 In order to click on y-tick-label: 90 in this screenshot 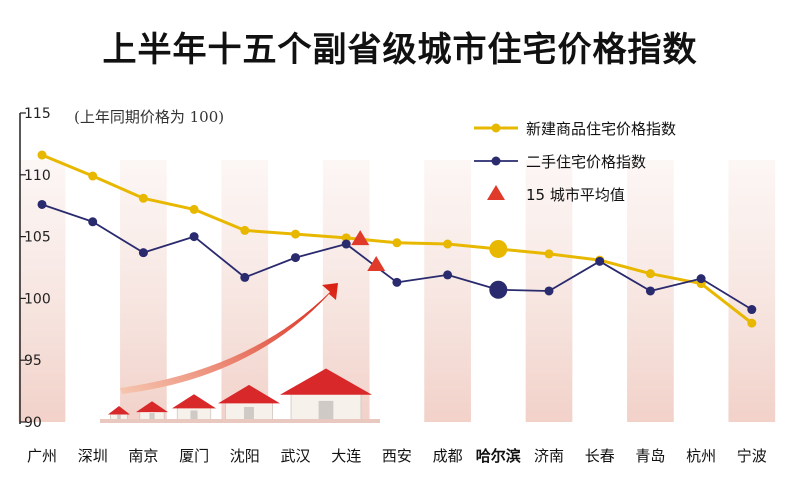, I will do `click(33, 423)`.